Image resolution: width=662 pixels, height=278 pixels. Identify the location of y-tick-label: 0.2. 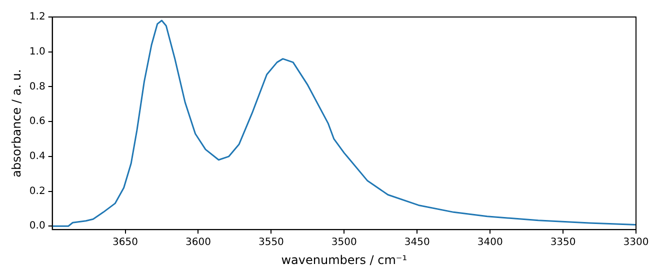
(37, 191).